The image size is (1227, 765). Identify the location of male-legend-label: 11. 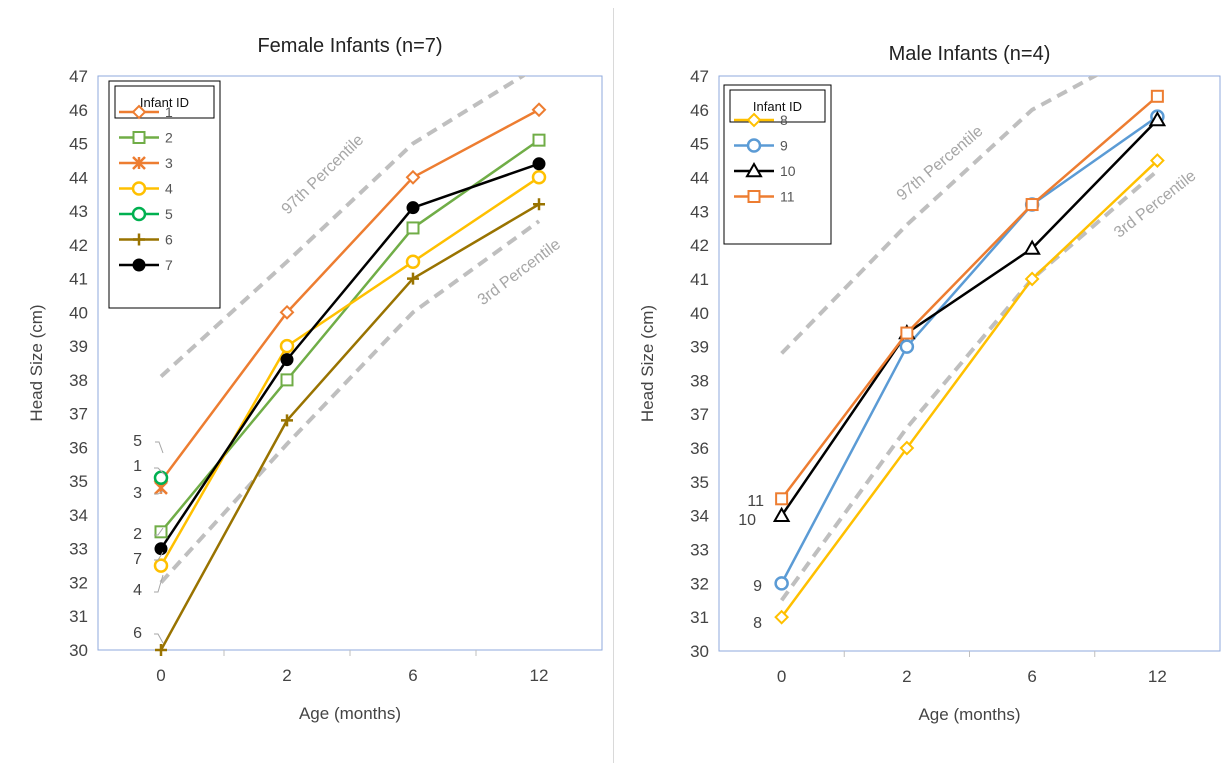
(787, 197).